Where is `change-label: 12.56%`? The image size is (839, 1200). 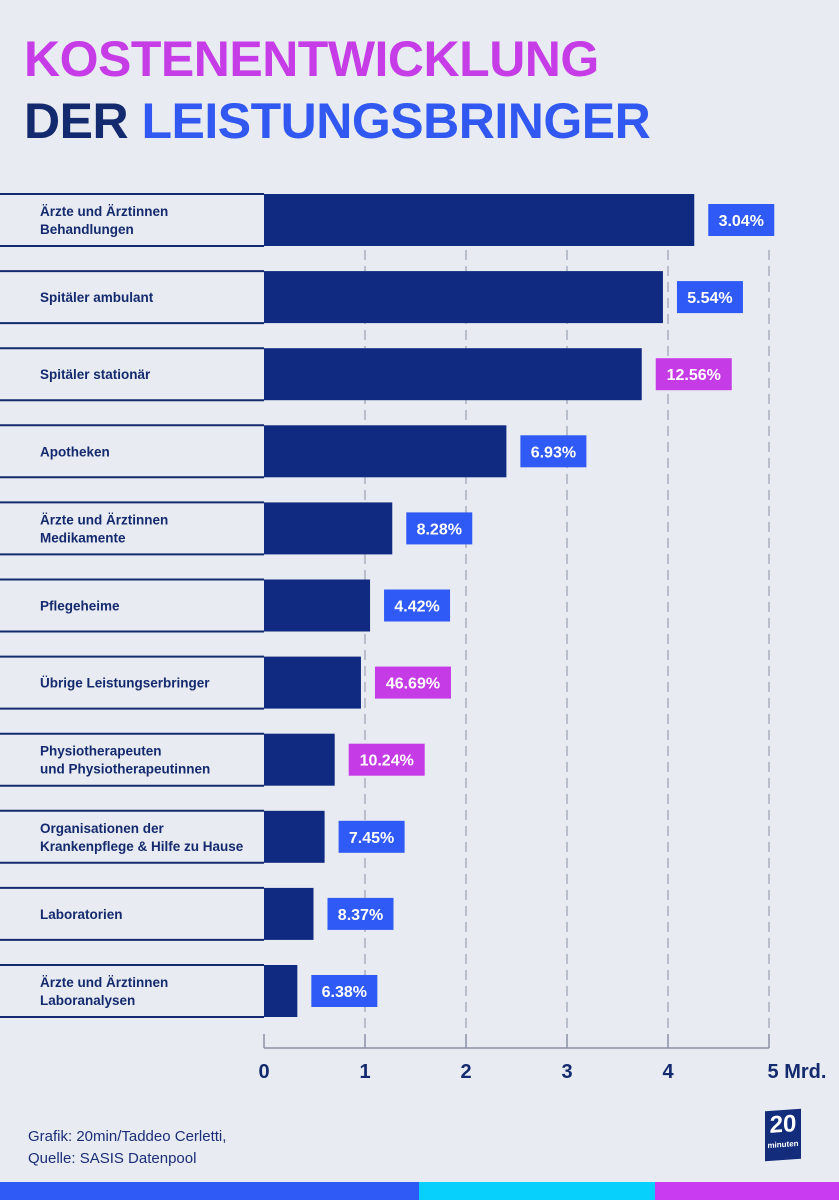 change-label: 12.56% is located at coordinates (694, 375).